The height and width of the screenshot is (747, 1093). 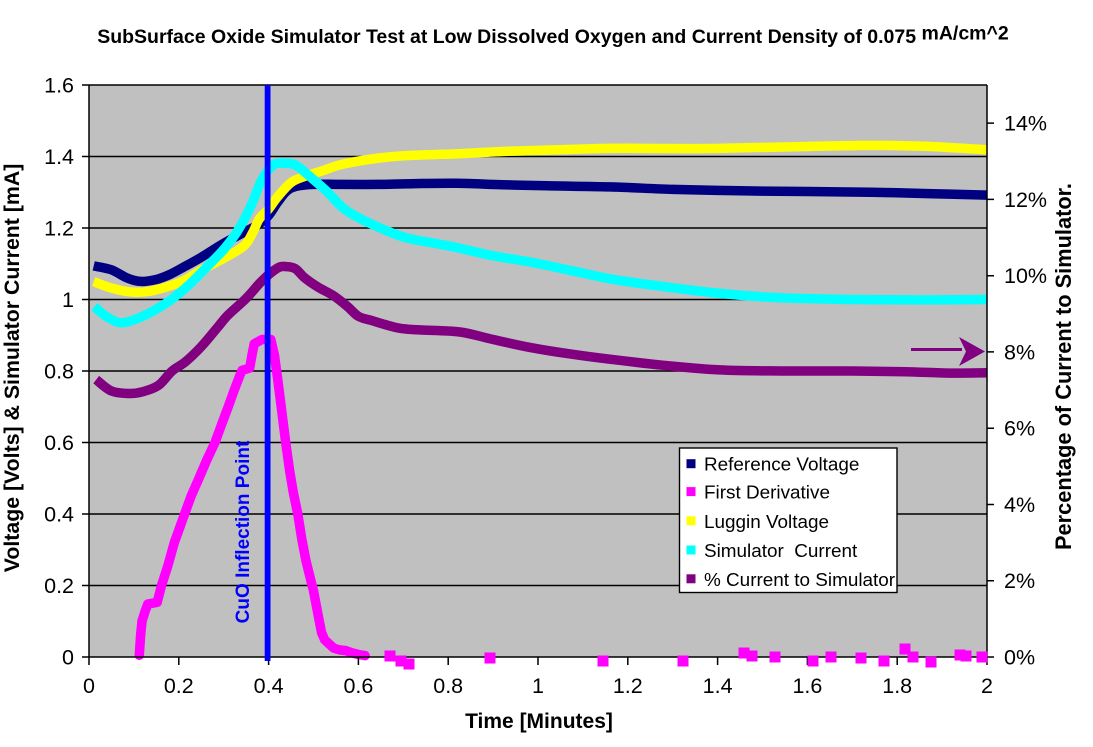 What do you see at coordinates (799, 580) in the screenshot?
I see `svg-text: % Current to Simulator` at bounding box center [799, 580].